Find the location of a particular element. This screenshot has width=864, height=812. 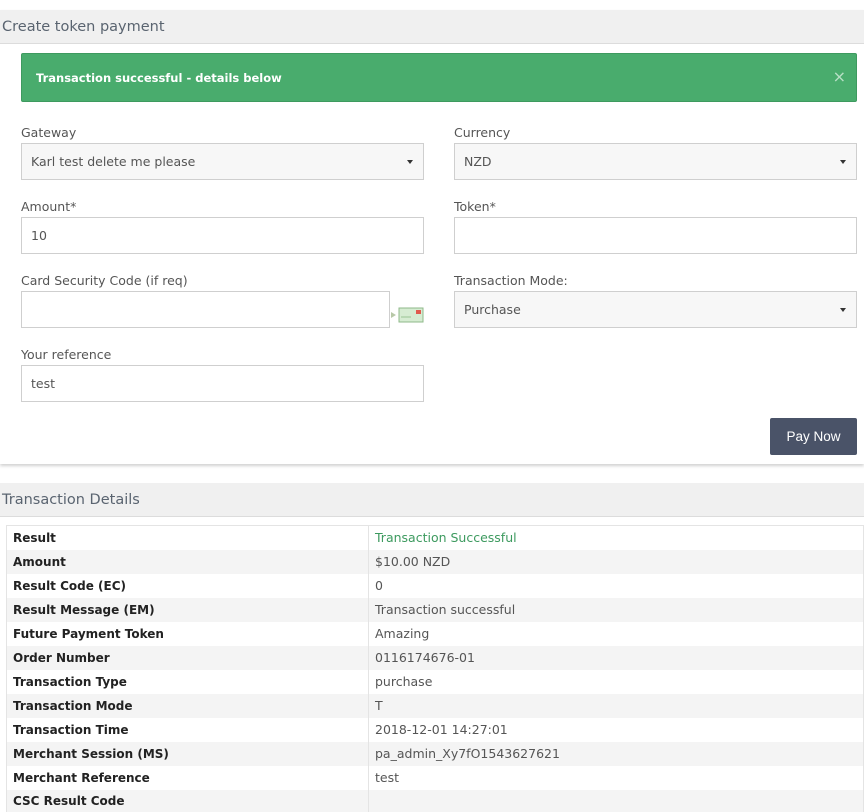

reference-input: test is located at coordinates (222, 383).